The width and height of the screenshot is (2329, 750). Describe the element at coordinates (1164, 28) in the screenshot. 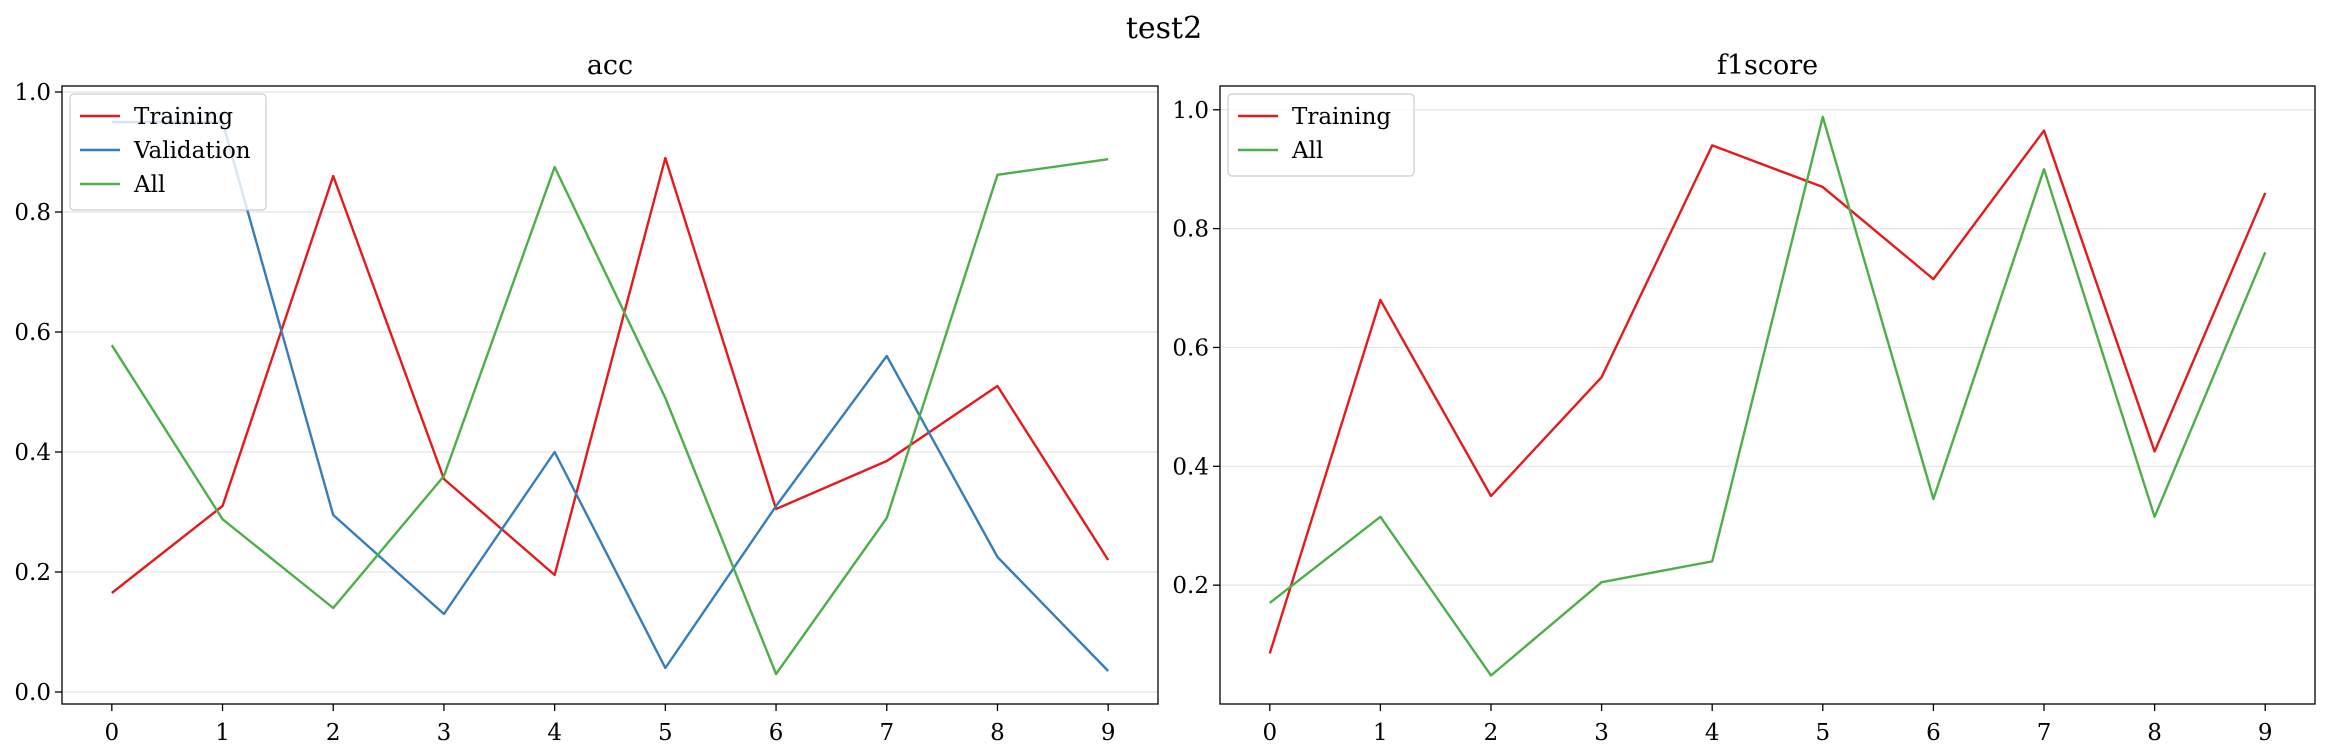

I see `figure-title: test2` at that location.